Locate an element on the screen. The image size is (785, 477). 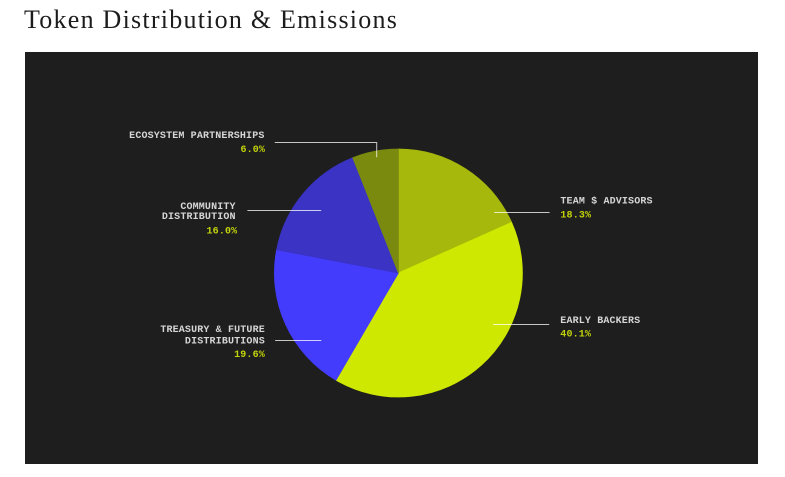
svg-text: 16.0% is located at coordinates (222, 232).